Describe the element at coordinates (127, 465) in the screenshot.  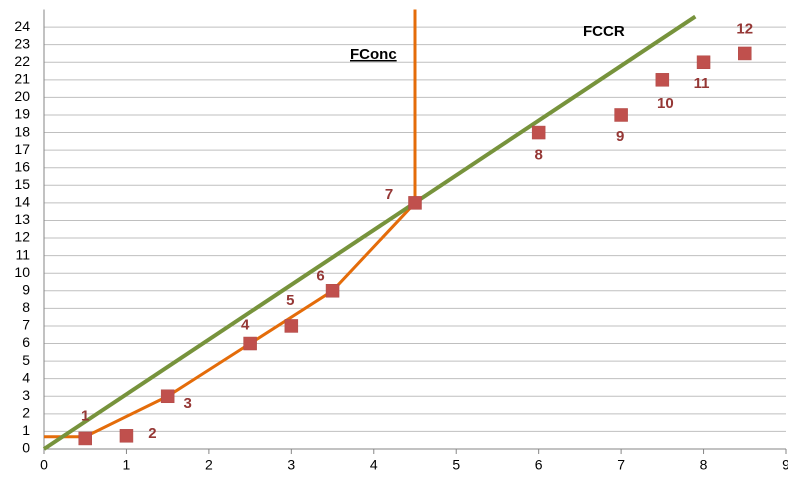
I see `x-tick-label: 1` at that location.